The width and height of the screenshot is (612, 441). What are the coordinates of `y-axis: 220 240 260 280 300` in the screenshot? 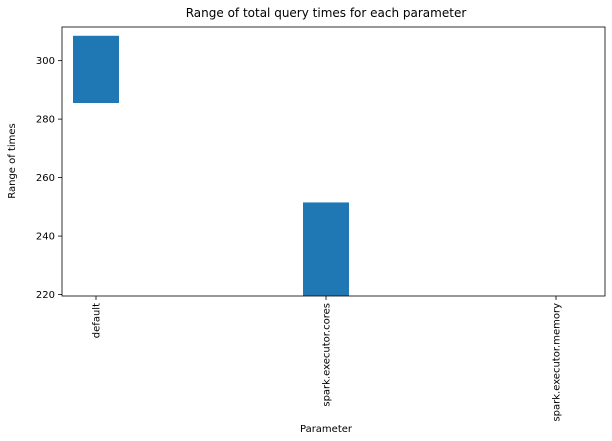 It's located at (49, 178).